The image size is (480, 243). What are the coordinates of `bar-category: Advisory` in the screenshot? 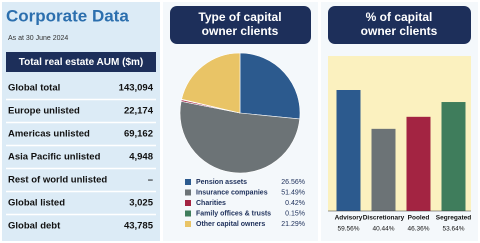 It's located at (349, 218).